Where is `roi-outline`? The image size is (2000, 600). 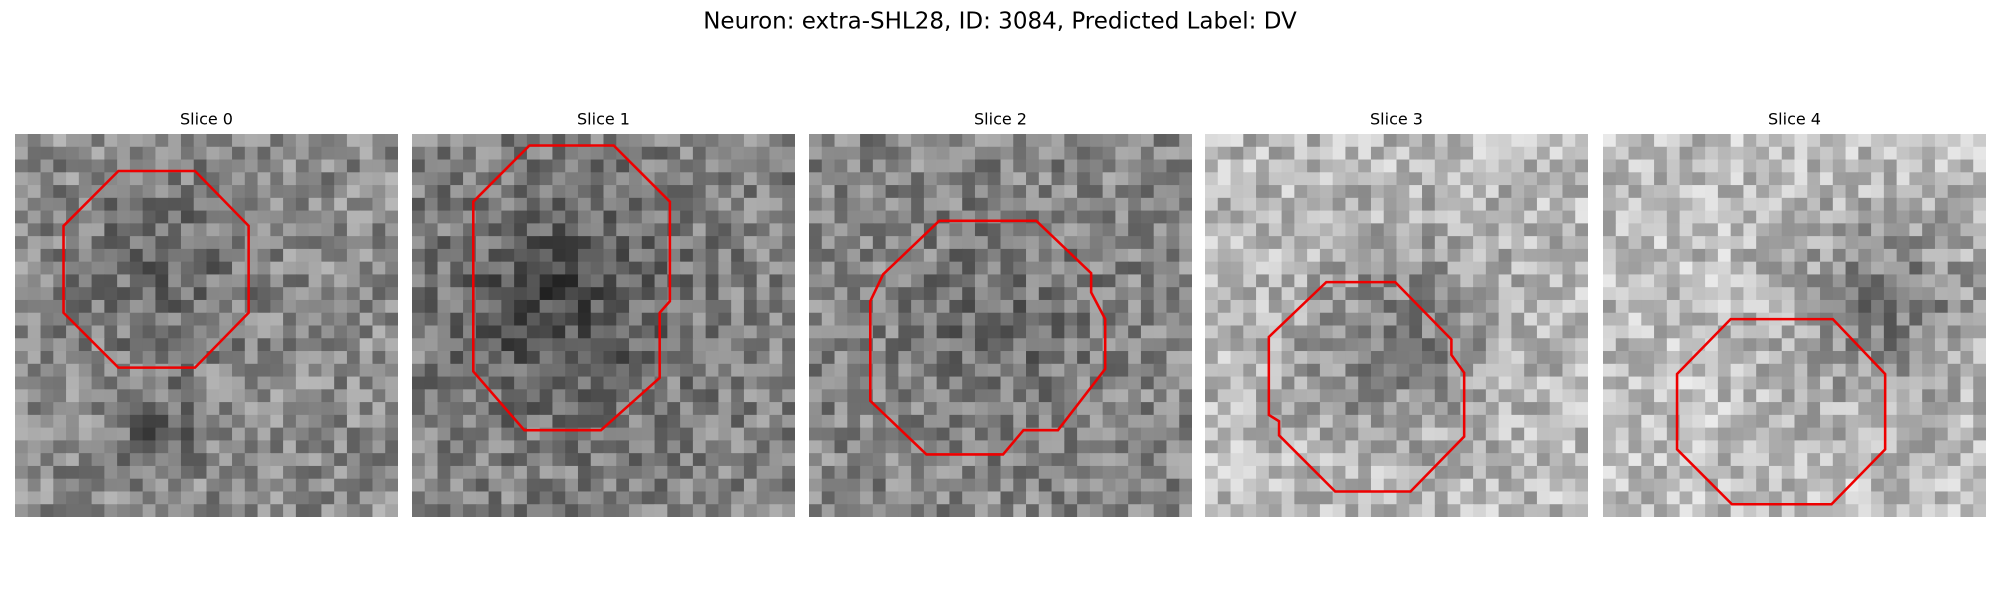
roi-outline is located at coordinates (988, 337).